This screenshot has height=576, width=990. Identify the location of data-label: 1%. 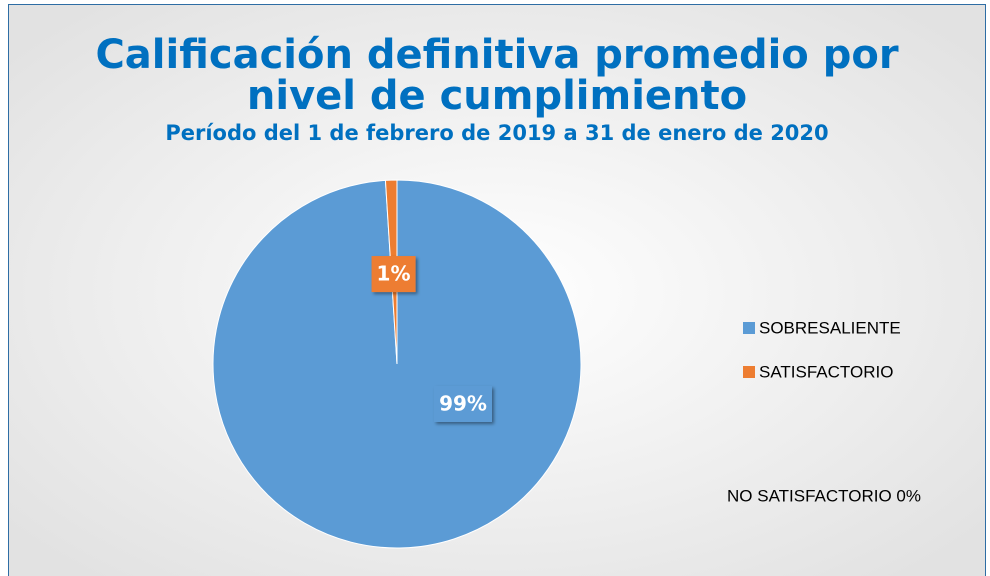
(394, 274).